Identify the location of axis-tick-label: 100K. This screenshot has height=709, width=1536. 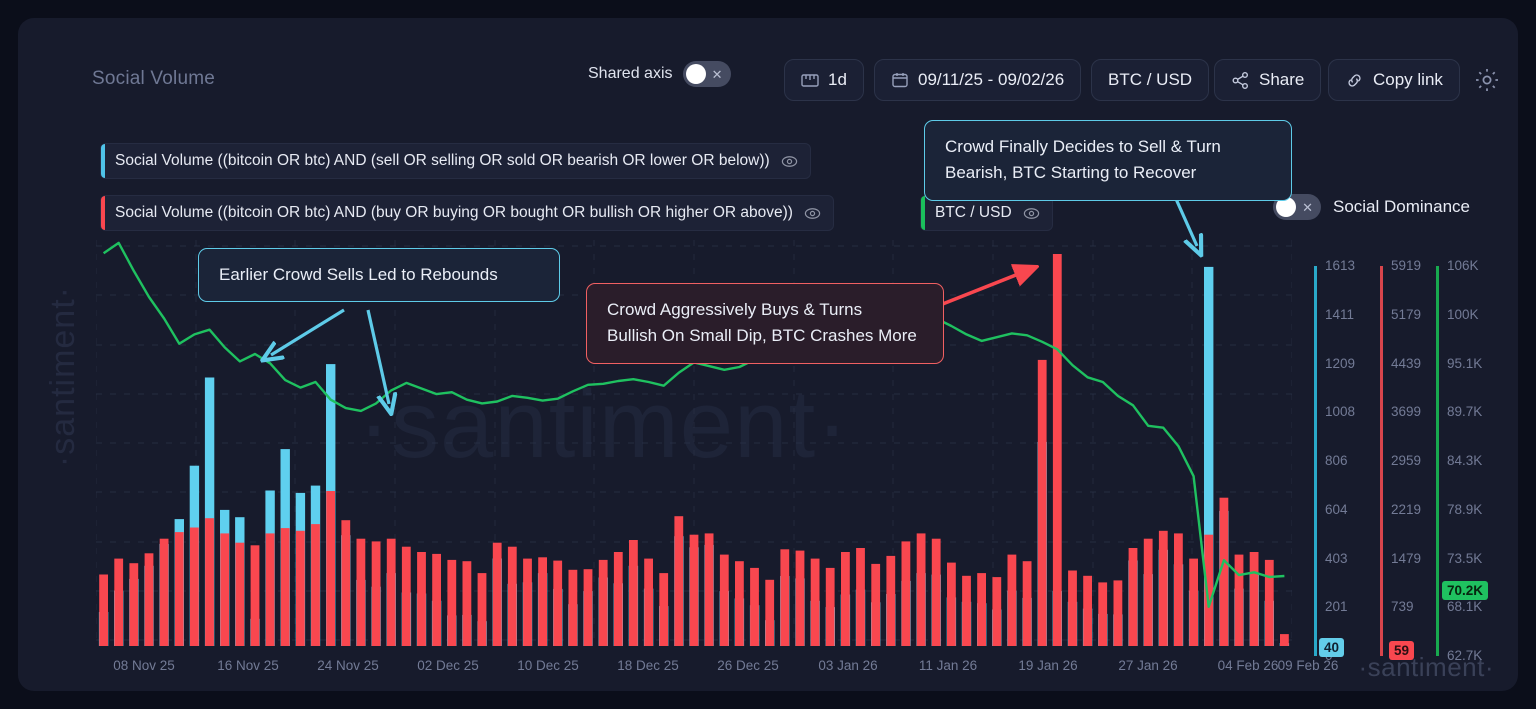
(1463, 314).